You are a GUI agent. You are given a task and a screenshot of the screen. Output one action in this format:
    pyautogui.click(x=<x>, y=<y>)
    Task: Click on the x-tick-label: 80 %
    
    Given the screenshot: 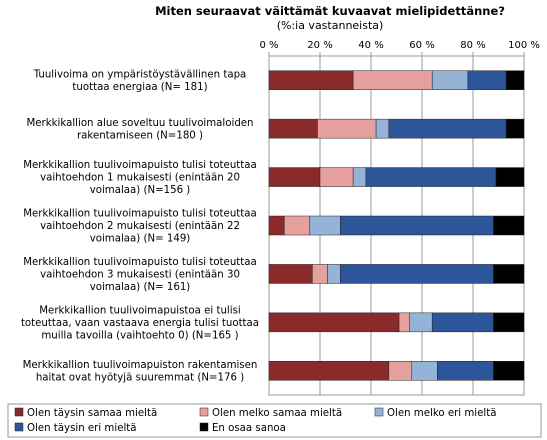 What is the action you would take?
    pyautogui.click(x=472, y=45)
    